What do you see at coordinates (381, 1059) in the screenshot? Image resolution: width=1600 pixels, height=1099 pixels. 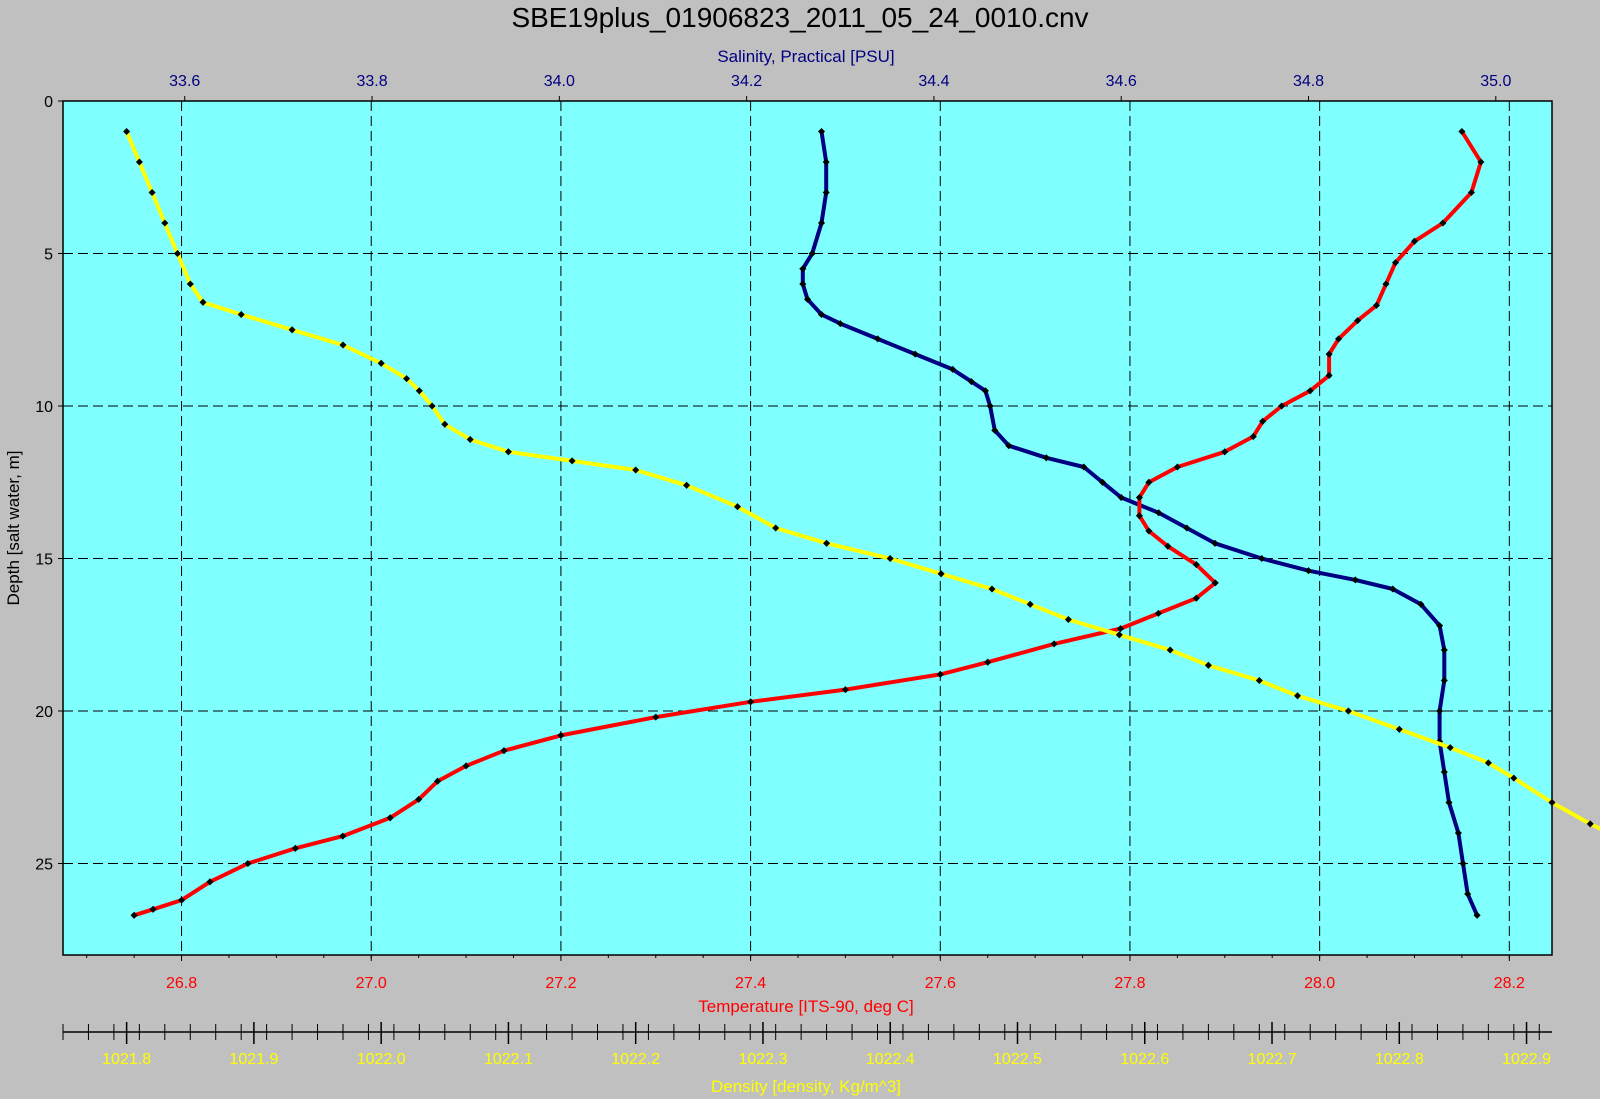 I see `density-tick-label: 1022.0` at bounding box center [381, 1059].